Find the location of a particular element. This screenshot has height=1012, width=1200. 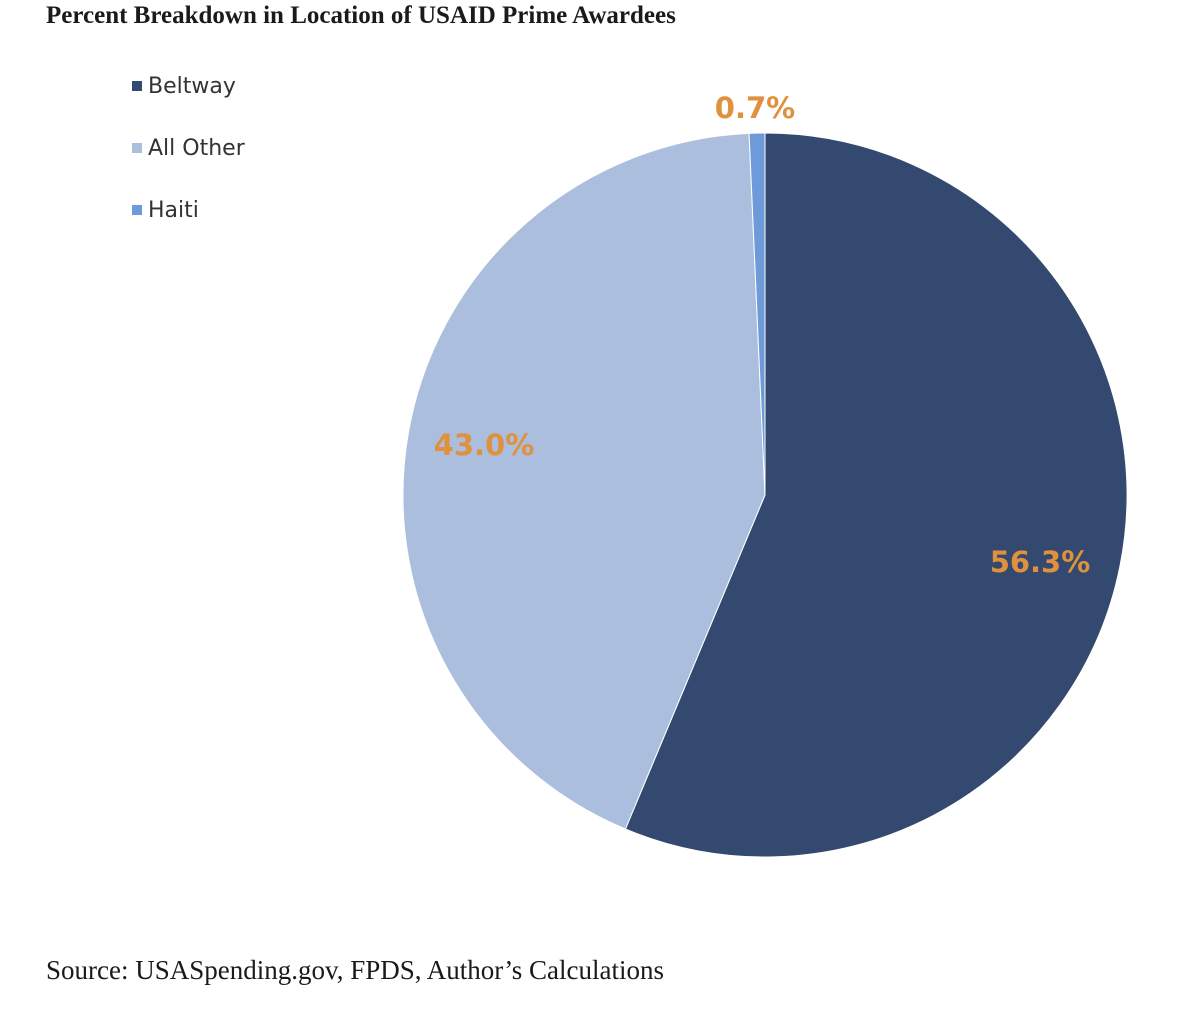

slice-label-beltway: 56.3% is located at coordinates (1040, 562).